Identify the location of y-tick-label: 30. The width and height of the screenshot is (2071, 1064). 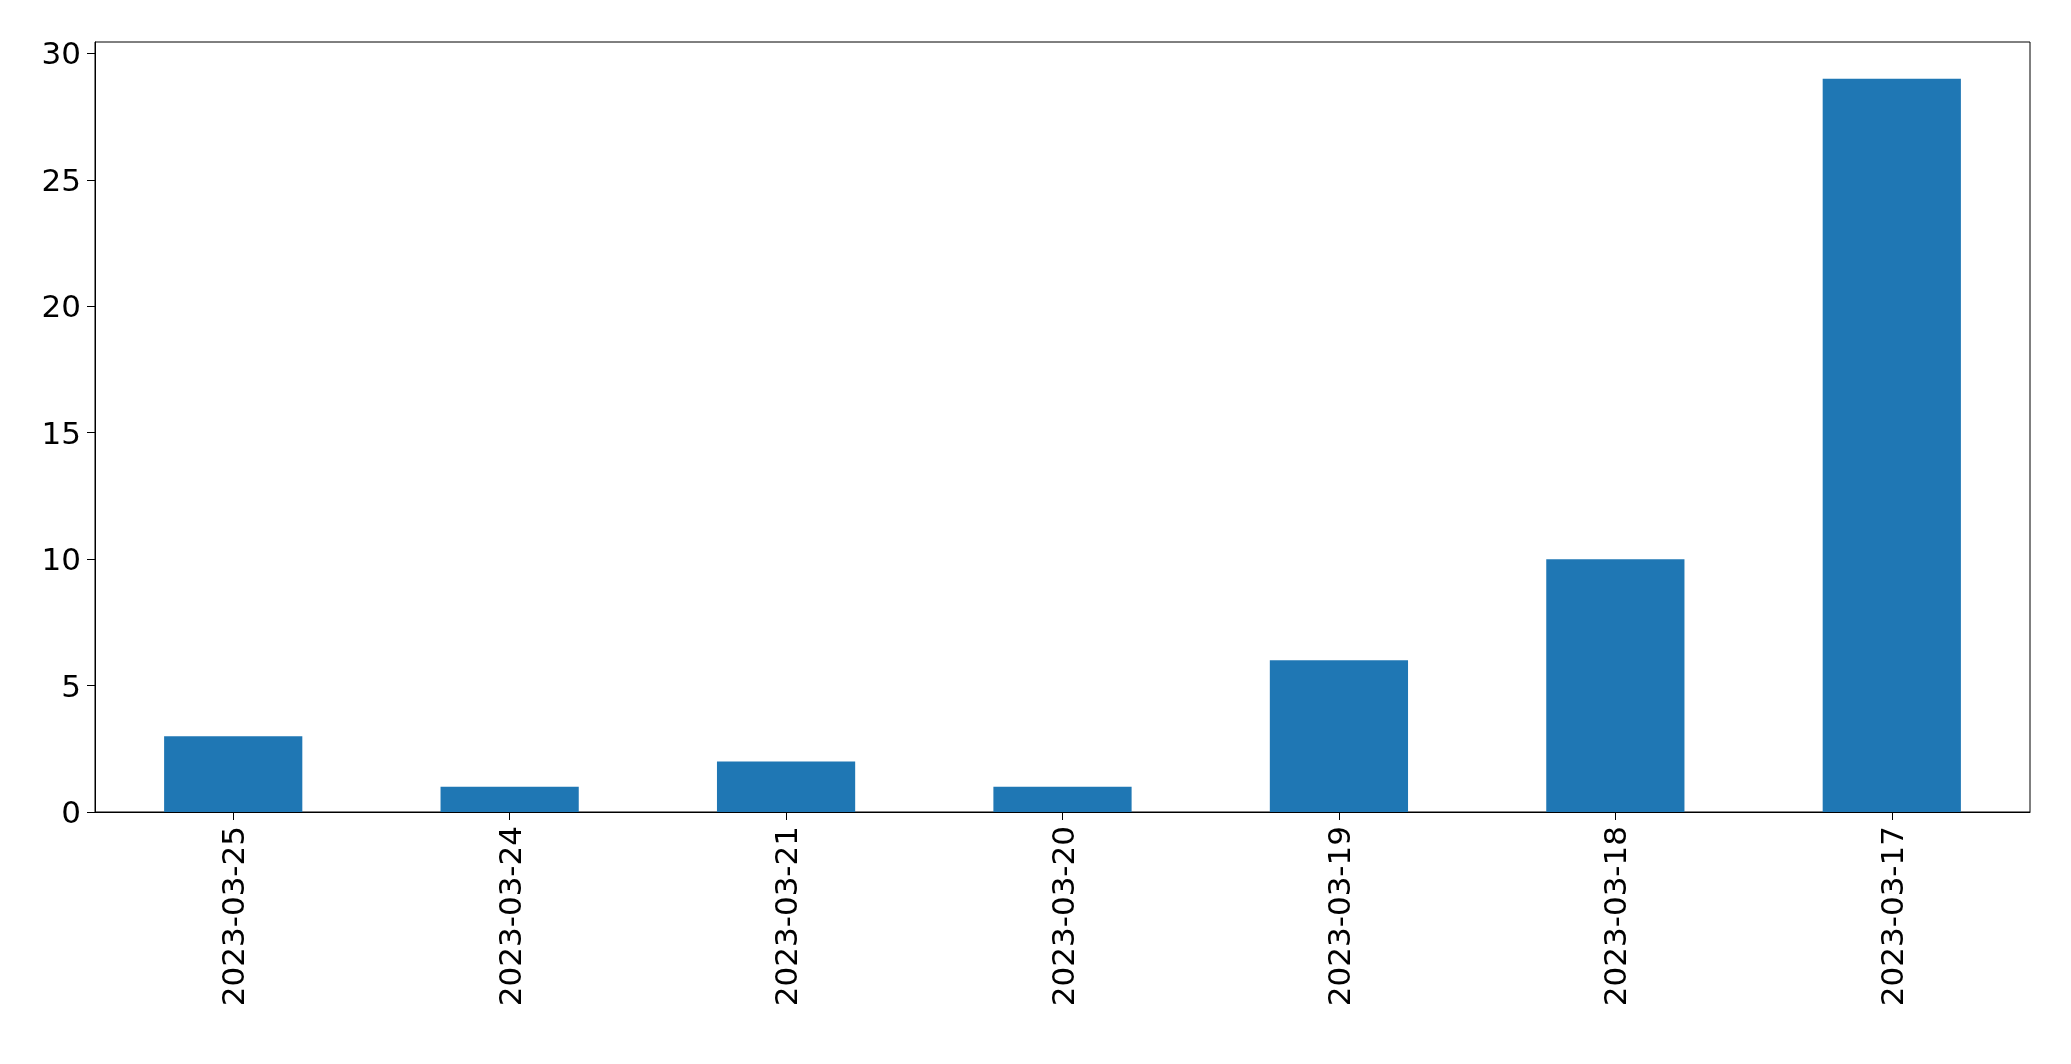
(61, 53).